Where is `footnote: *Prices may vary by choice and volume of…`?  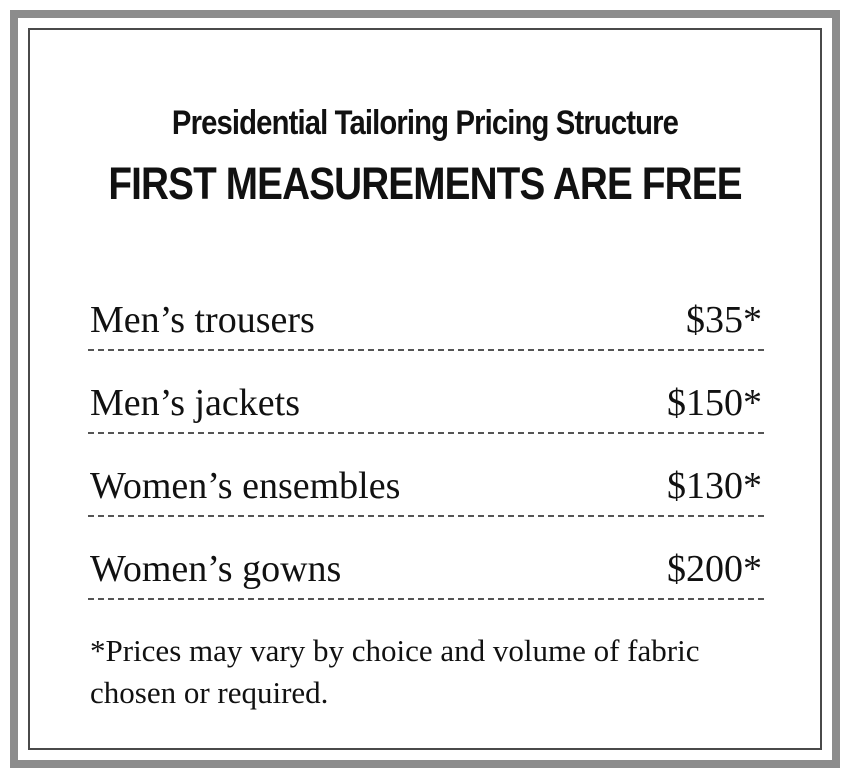 footnote: *Prices may vary by choice and volume of… is located at coordinates (395, 671).